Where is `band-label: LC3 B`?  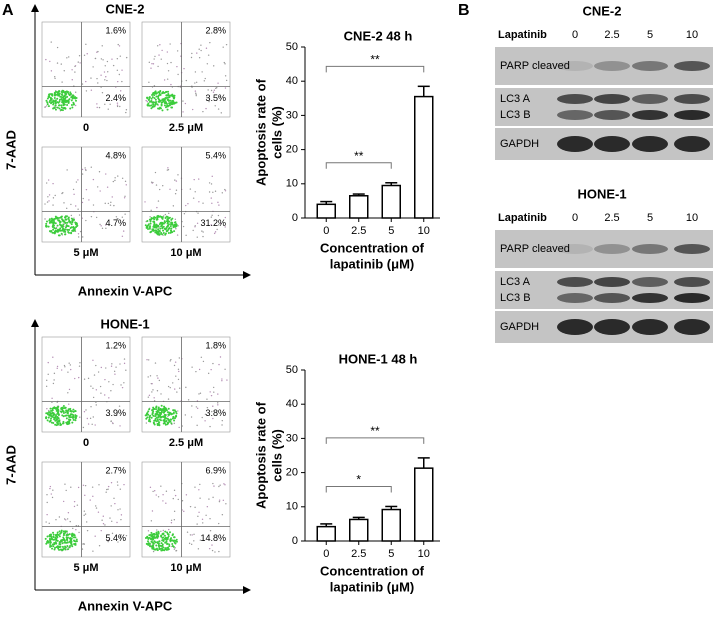 band-label: LC3 B is located at coordinates (515, 115).